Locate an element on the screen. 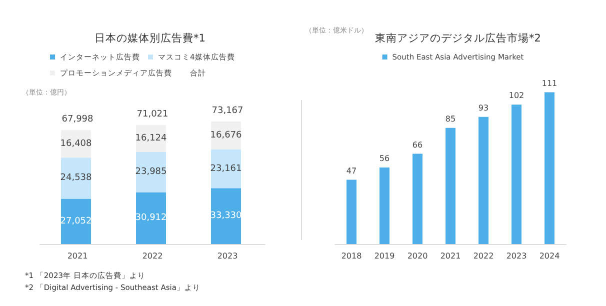 The width and height of the screenshot is (606, 306). data-label: 16,124 is located at coordinates (151, 139).